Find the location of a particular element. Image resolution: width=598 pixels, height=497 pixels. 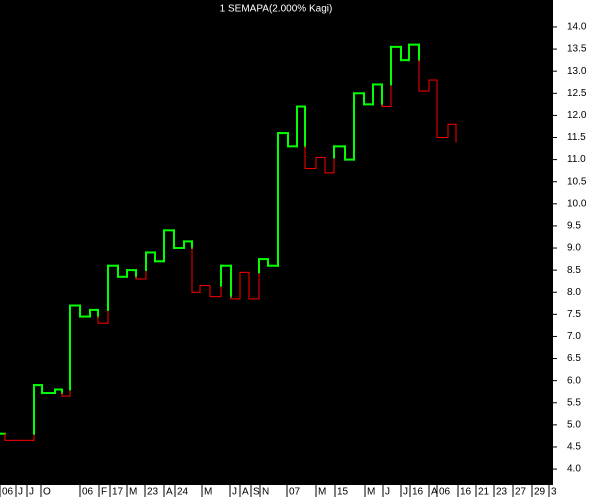

y-tick-label: 7.0 is located at coordinates (574, 336).